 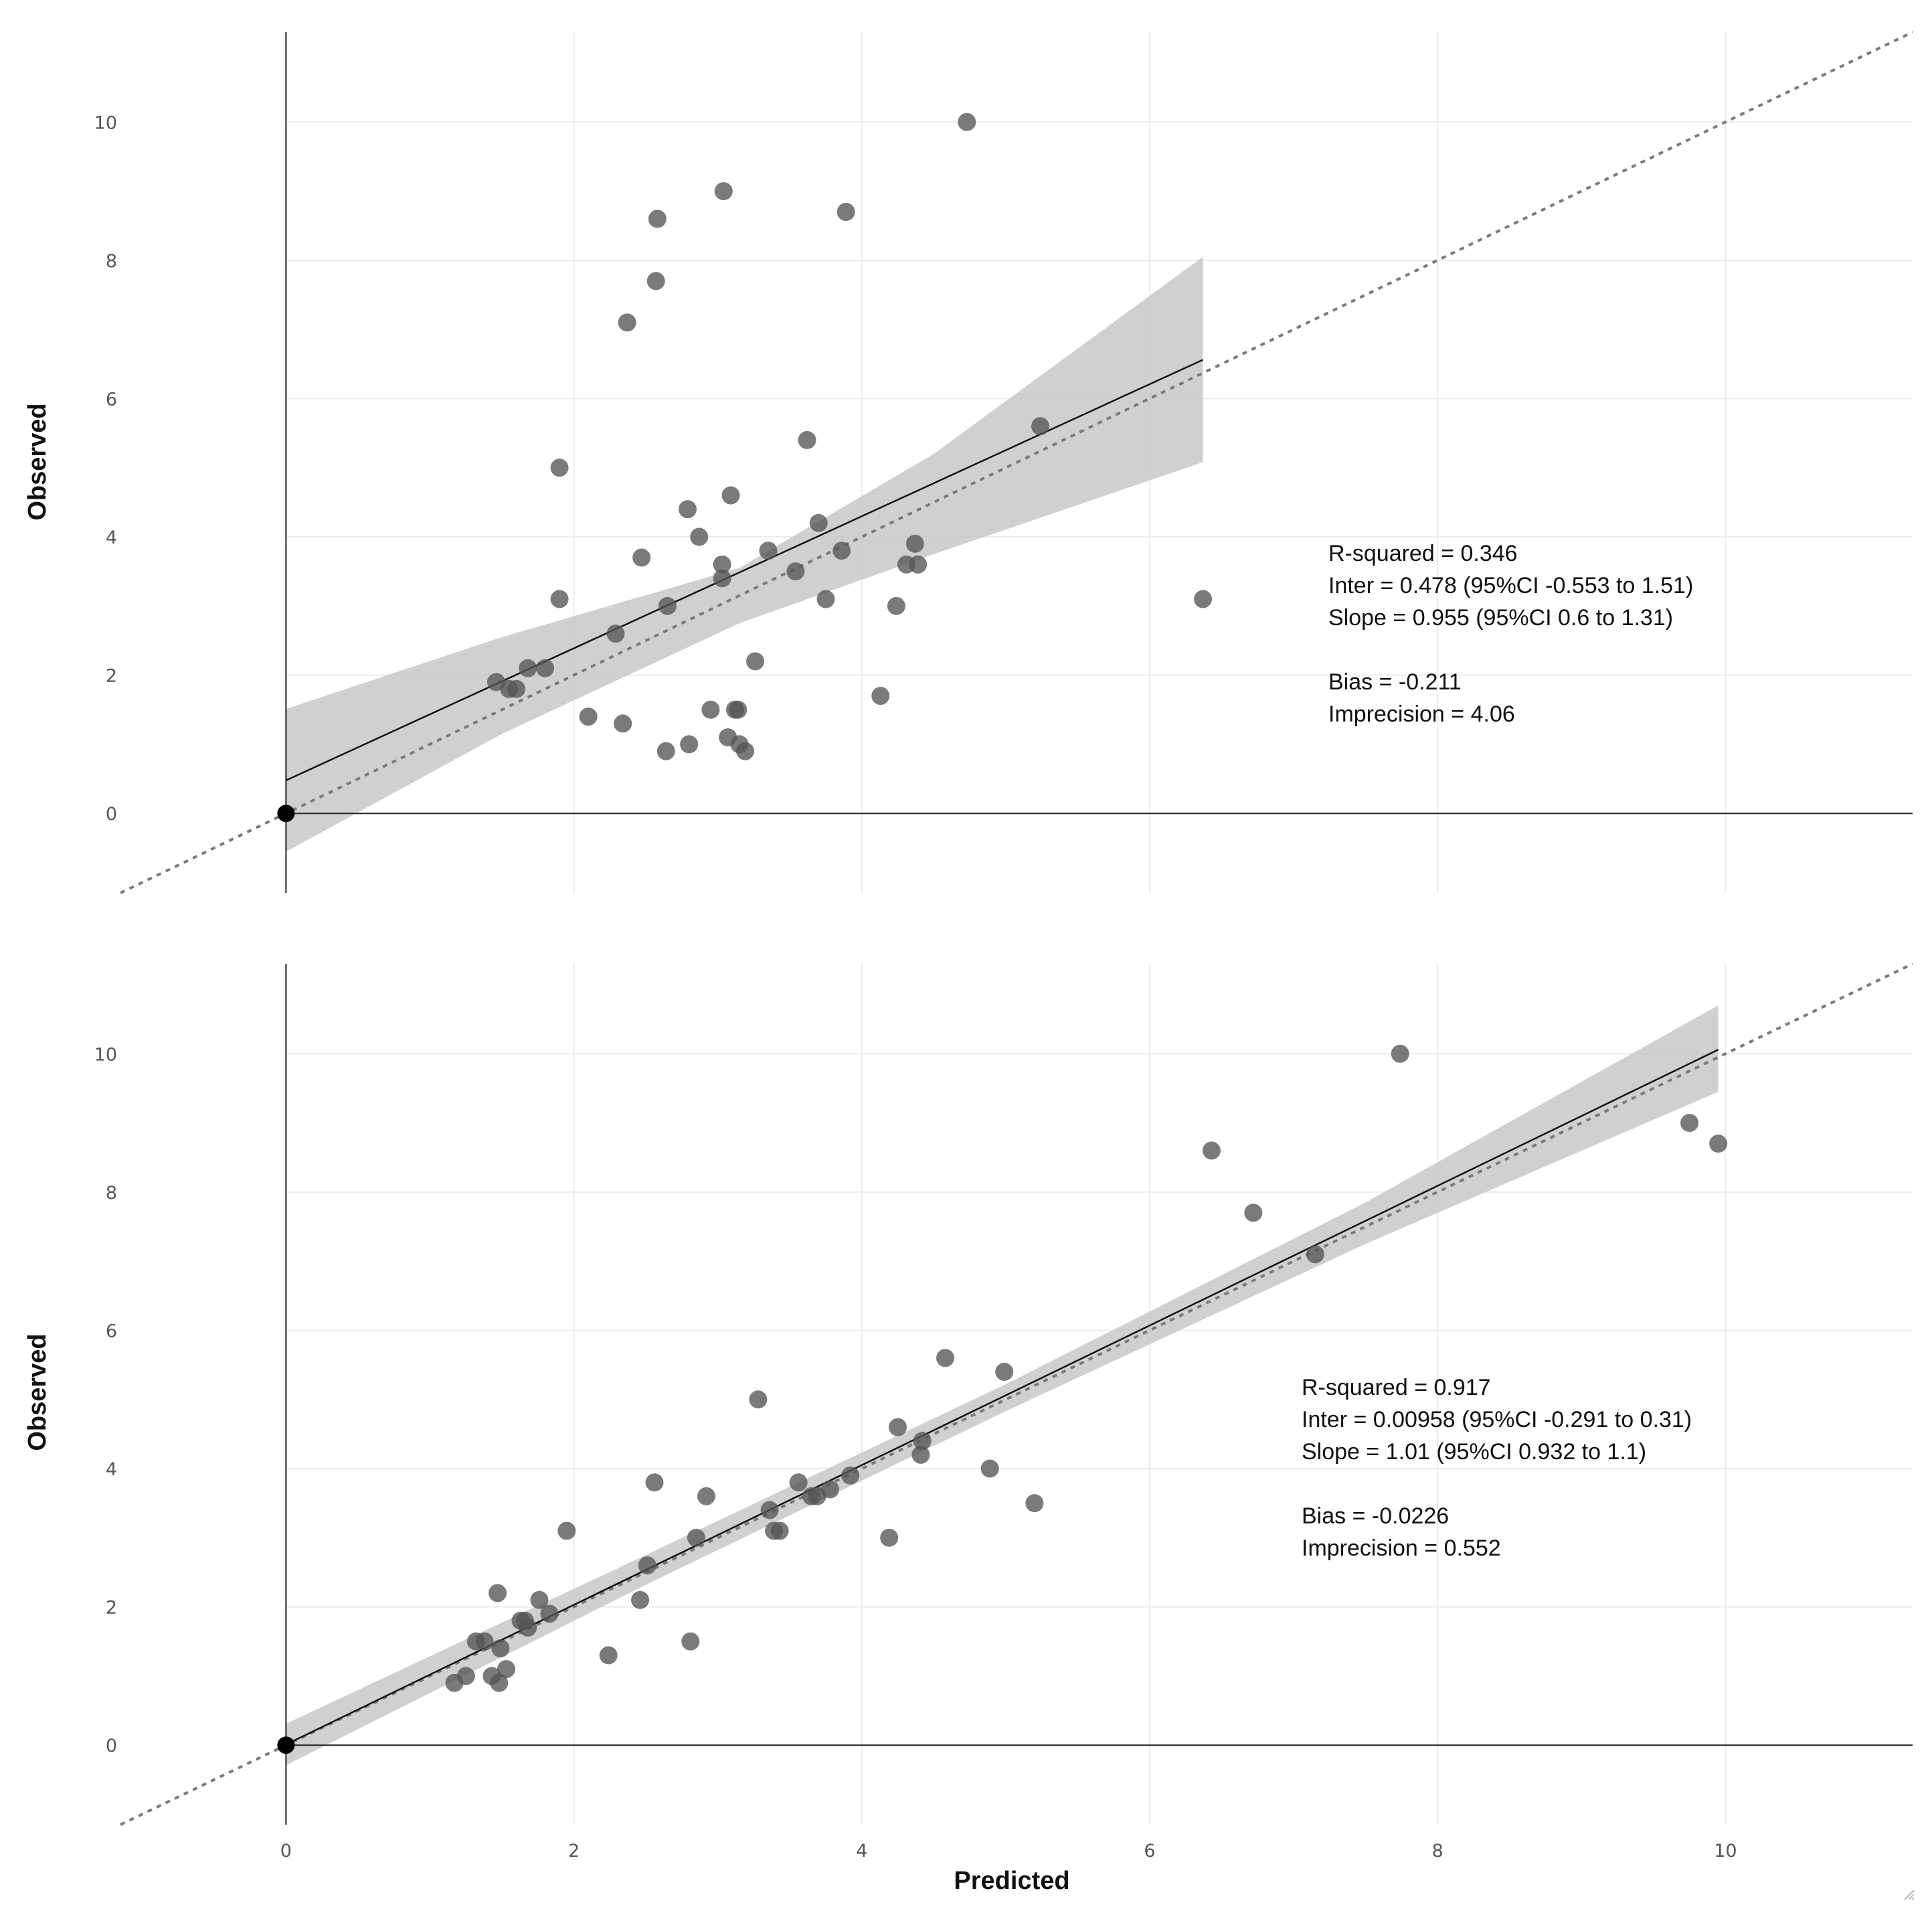 I want to click on top-y-tick-label: 10, so click(x=105, y=122).